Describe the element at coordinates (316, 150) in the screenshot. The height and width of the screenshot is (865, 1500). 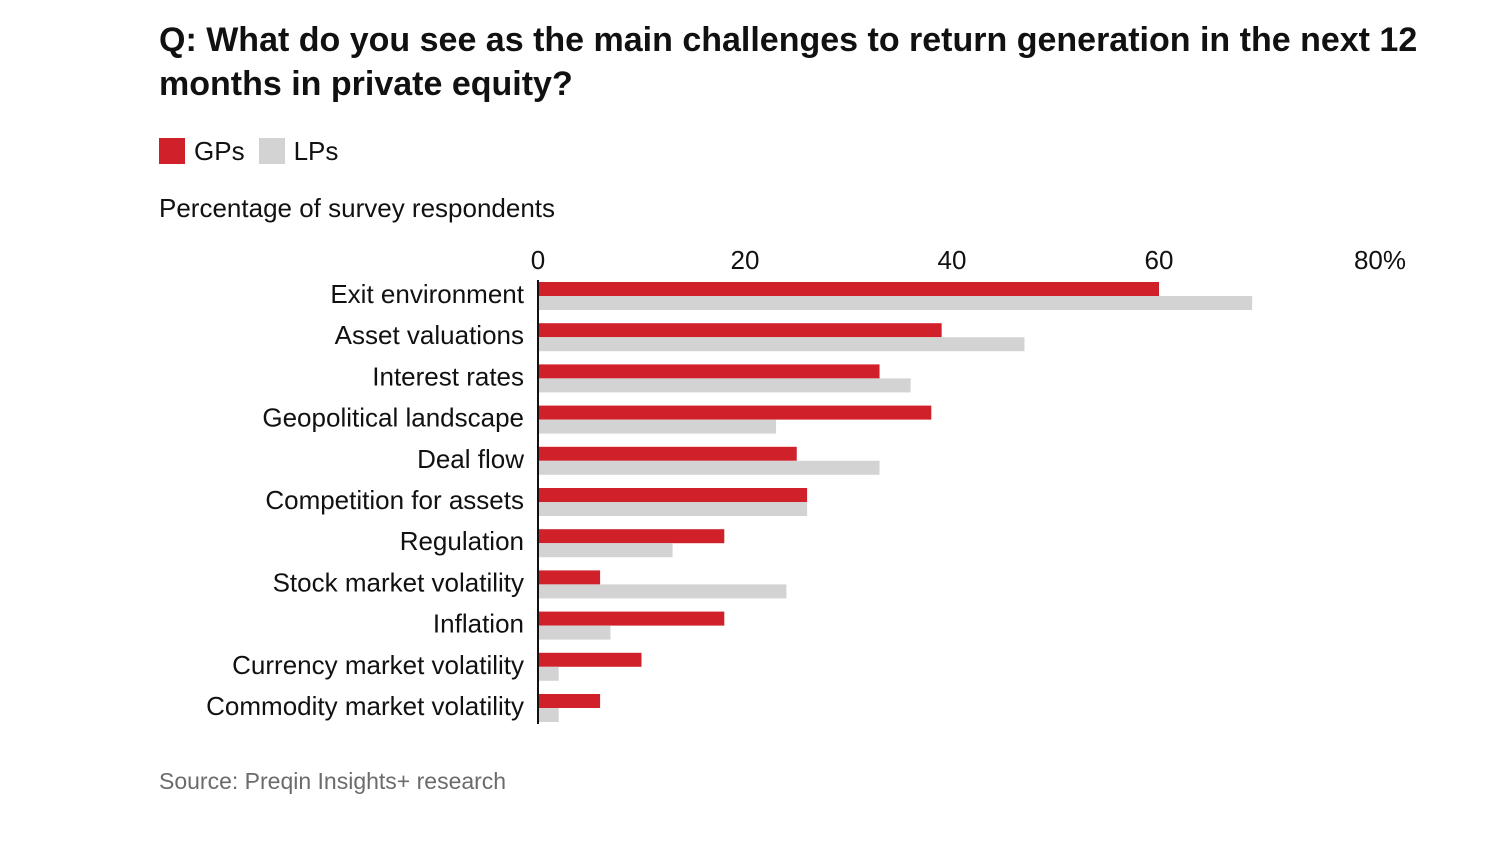
I see `legend-label-lps: LPs` at that location.